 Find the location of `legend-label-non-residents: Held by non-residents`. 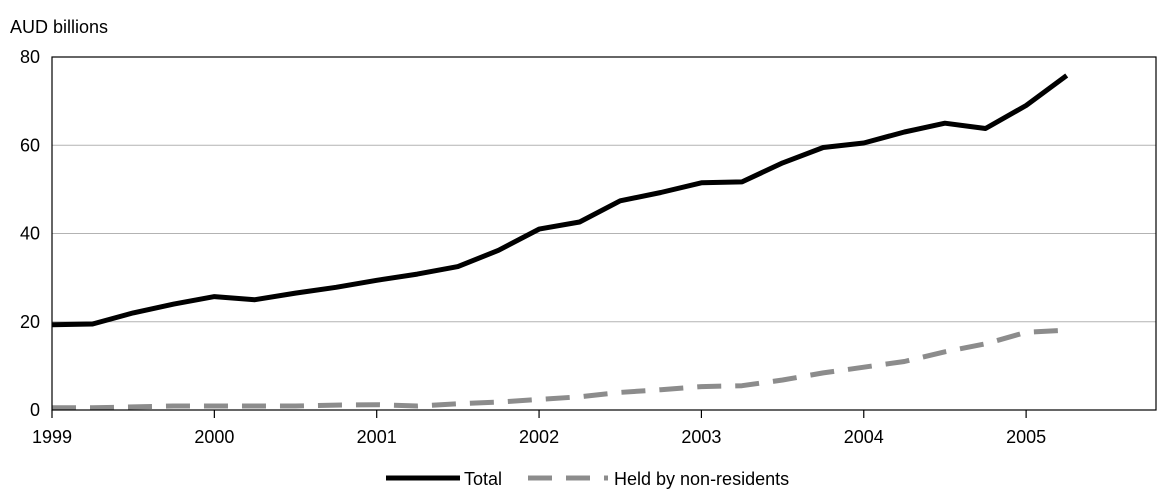

legend-label-non-residents: Held by non-residents is located at coordinates (701, 479).